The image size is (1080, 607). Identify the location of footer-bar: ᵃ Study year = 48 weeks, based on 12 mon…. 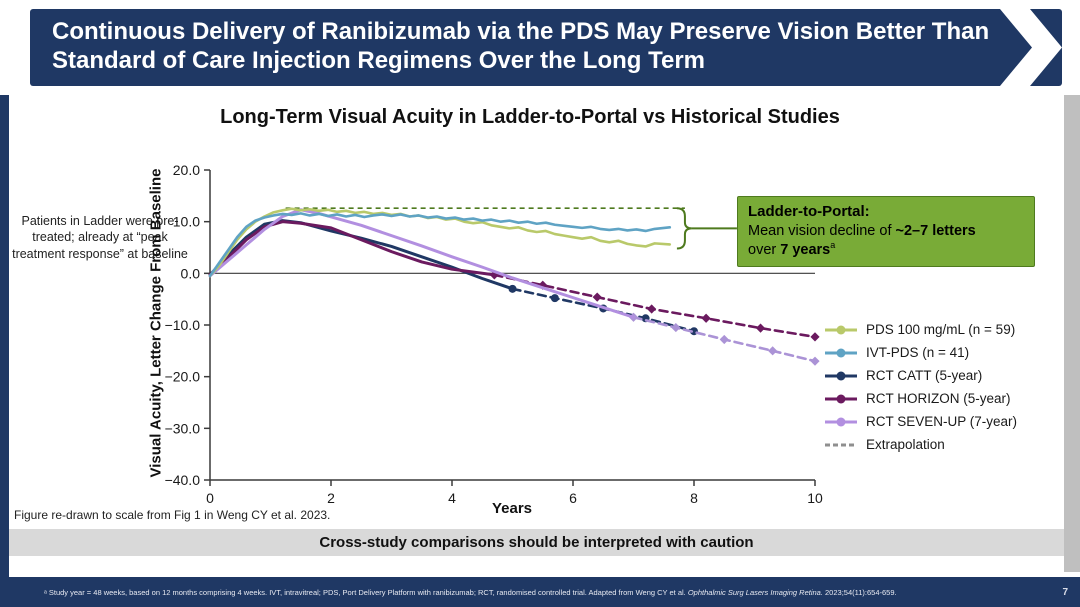
(540, 592).